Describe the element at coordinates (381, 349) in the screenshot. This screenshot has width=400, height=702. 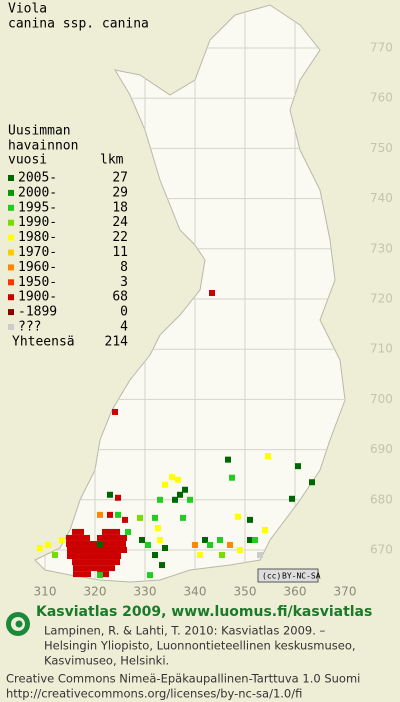
I see `y-label: 710` at that location.